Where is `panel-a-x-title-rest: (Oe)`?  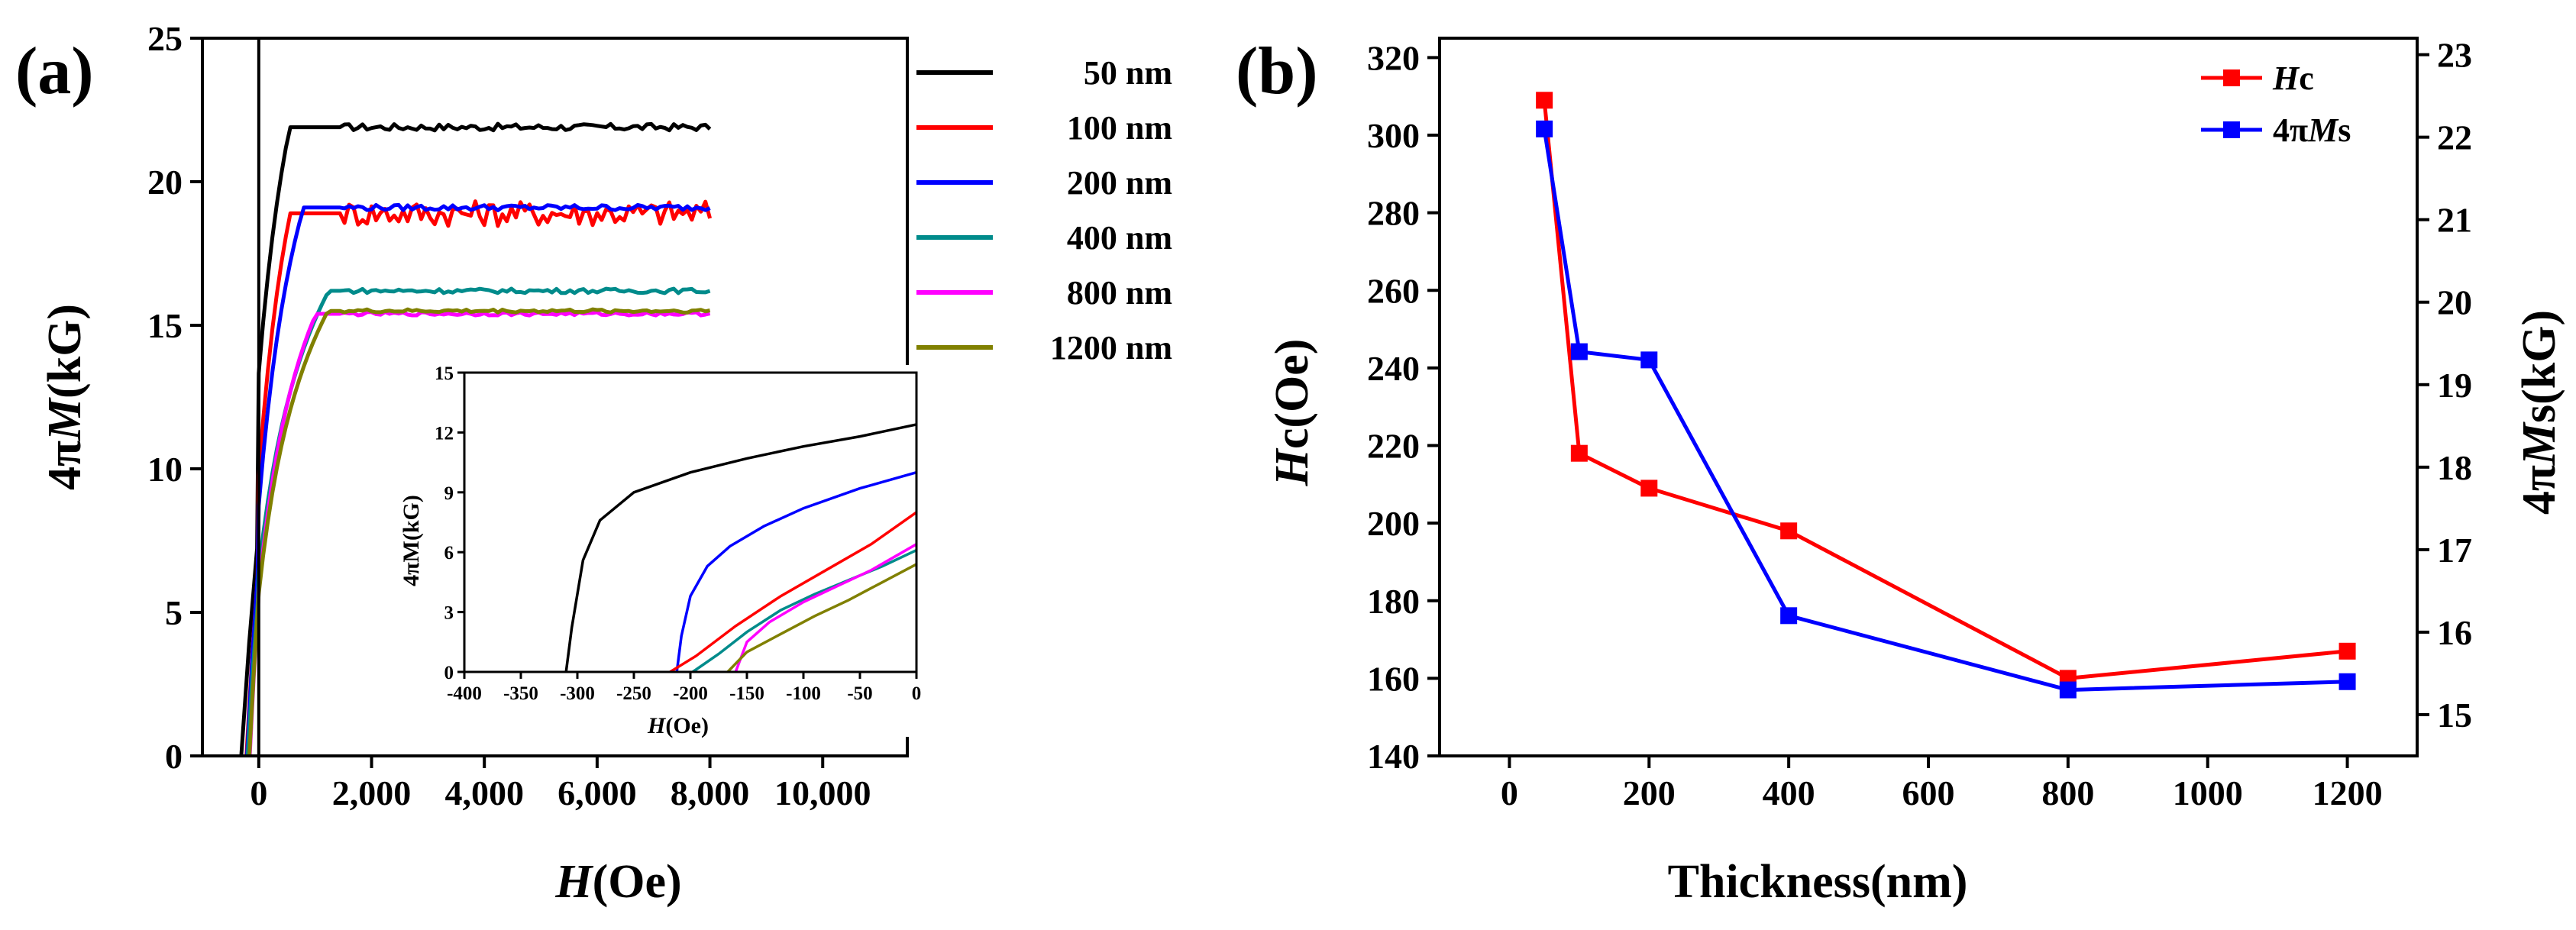 panel-a-x-title-rest: (Oe) is located at coordinates (637, 882).